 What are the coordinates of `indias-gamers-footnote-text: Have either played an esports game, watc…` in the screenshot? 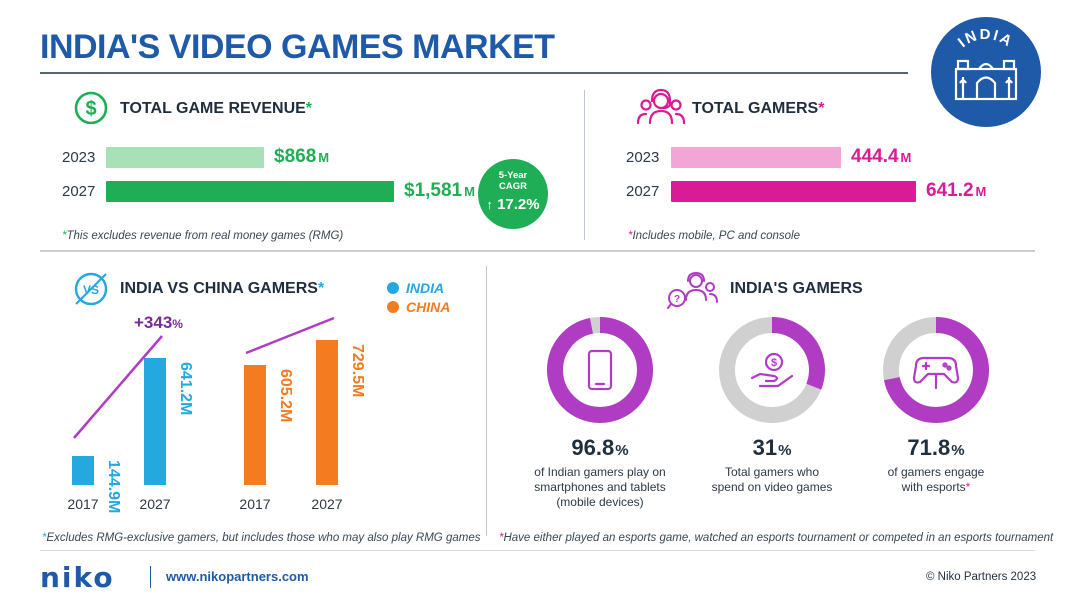 It's located at (778, 538).